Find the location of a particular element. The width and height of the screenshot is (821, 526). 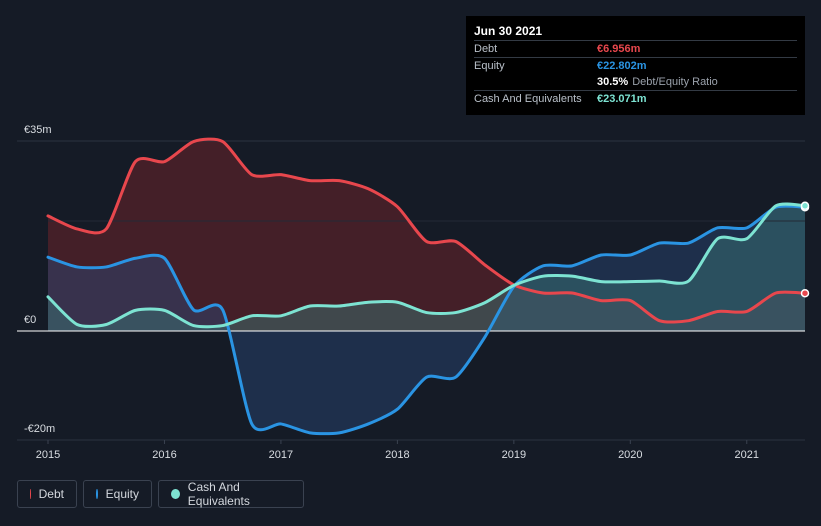

x-tick-label: 2021 is located at coordinates (747, 455).